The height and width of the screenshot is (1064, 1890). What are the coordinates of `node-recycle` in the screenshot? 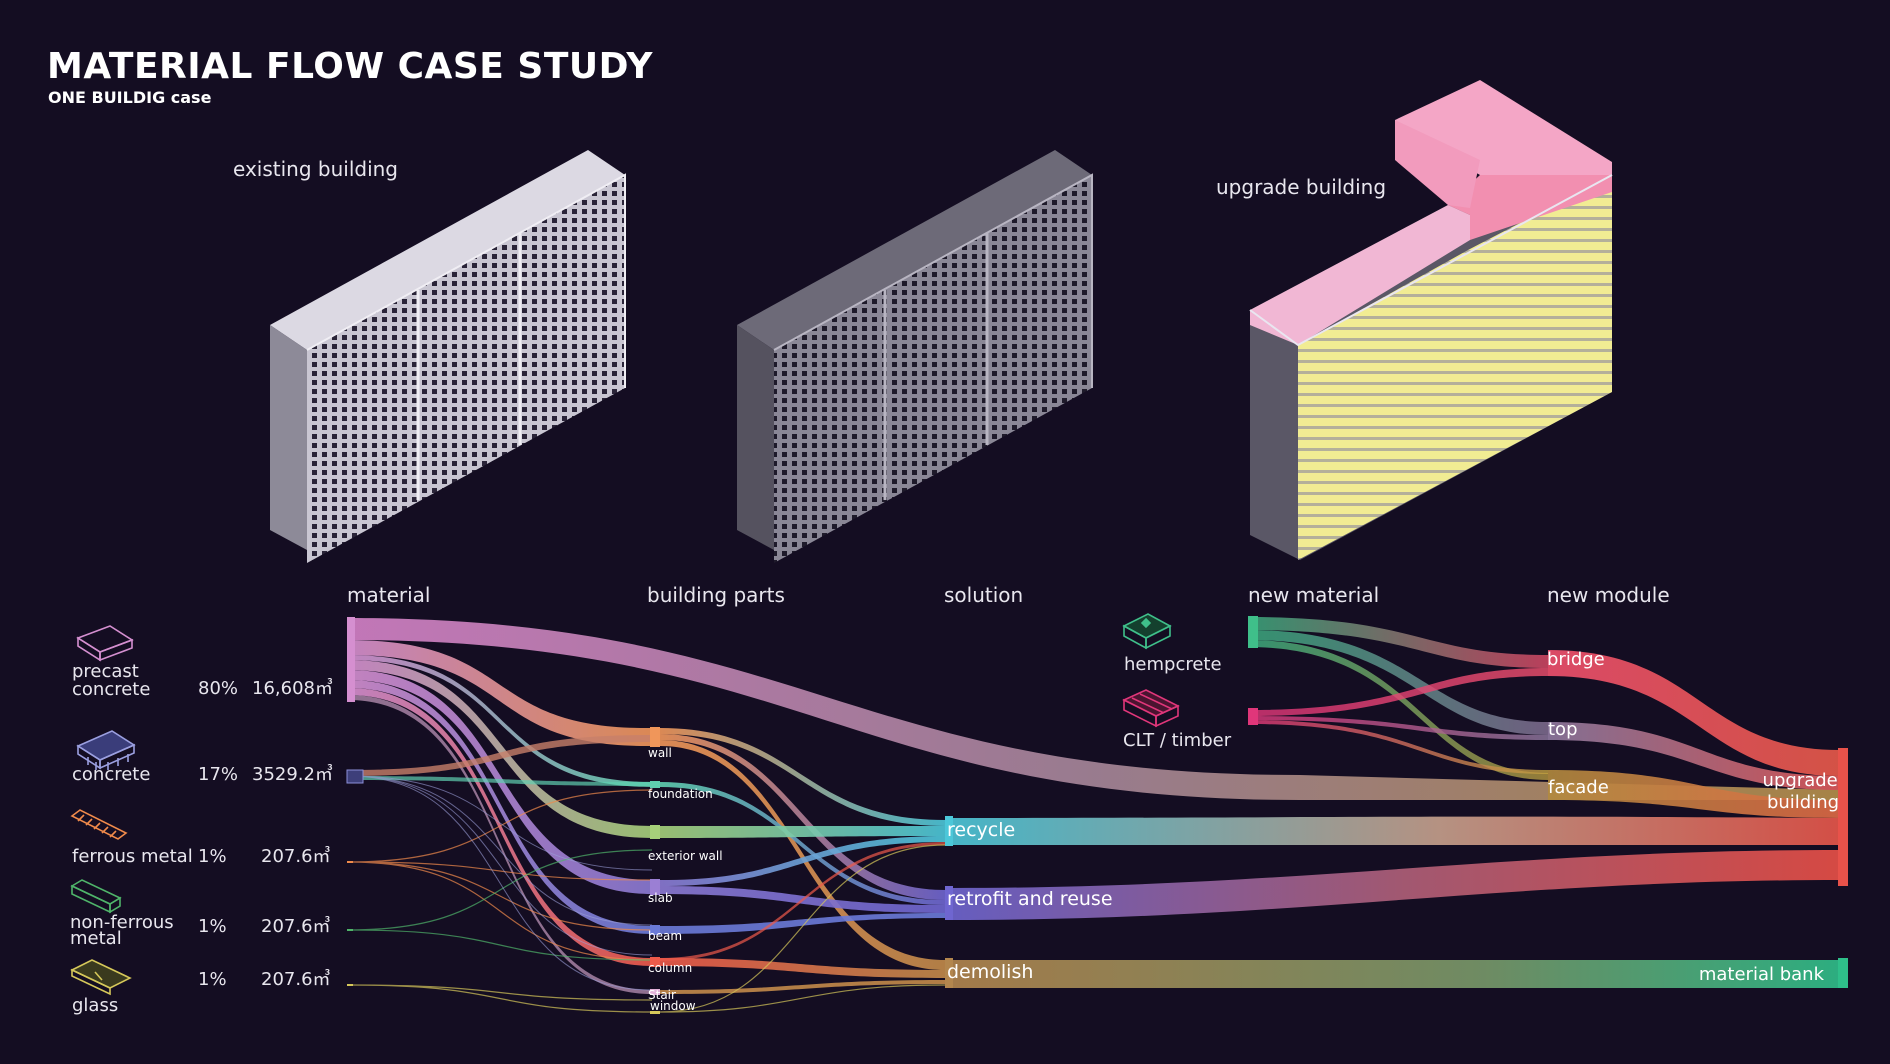 It's located at (949, 831).